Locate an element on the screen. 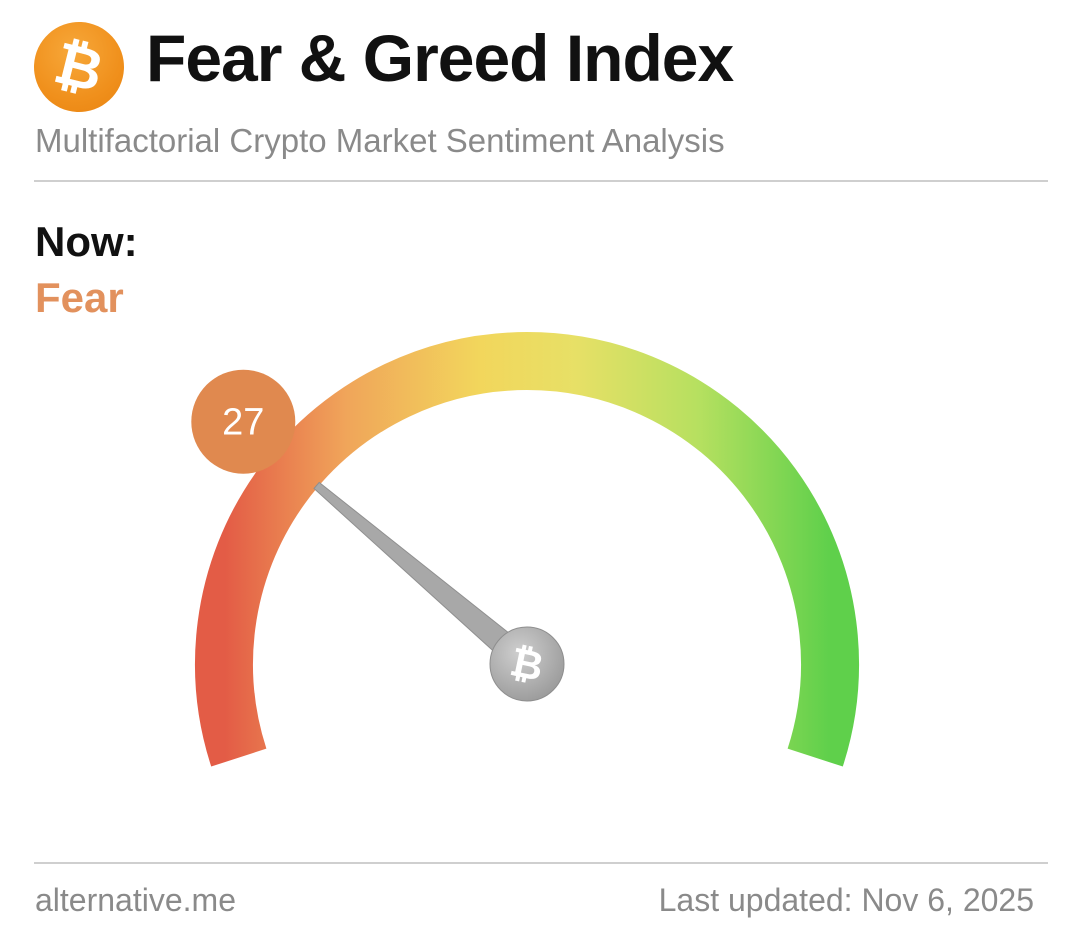  bottom-divider is located at coordinates (541, 863).